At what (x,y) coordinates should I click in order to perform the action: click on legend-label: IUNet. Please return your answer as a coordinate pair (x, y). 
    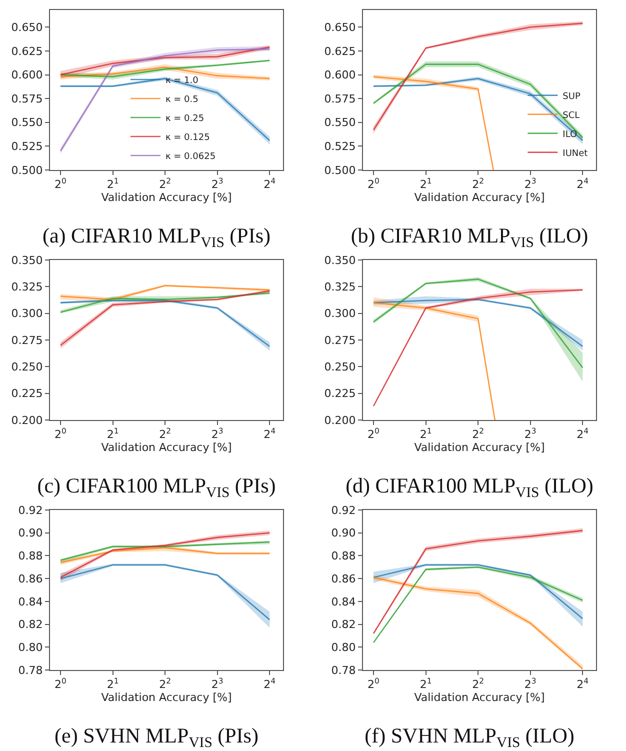
    Looking at the image, I should click on (575, 153).